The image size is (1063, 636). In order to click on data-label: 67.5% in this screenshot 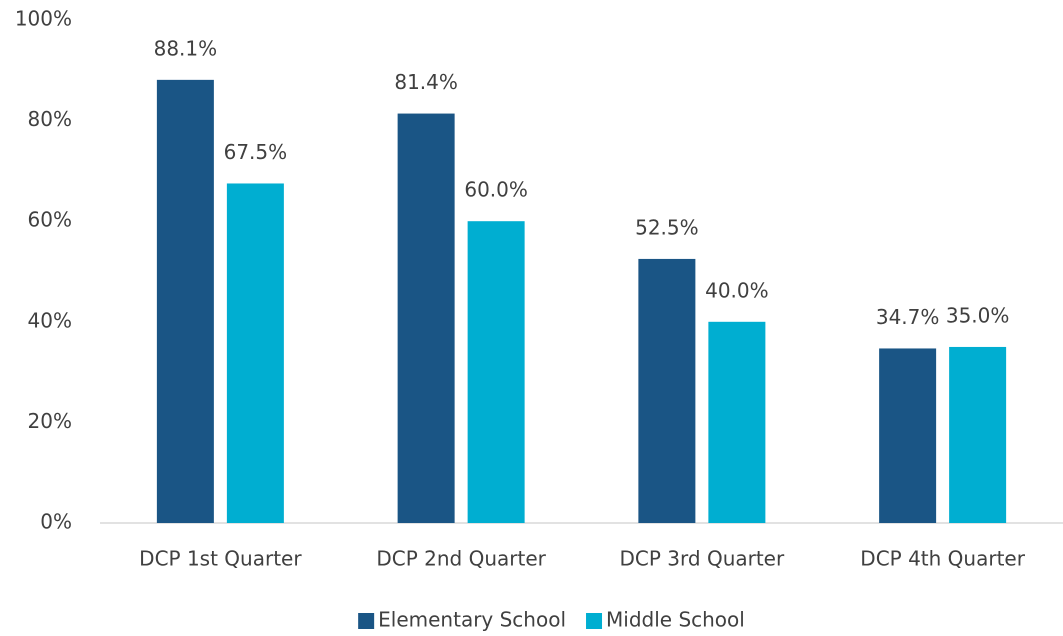, I will do `click(256, 152)`.